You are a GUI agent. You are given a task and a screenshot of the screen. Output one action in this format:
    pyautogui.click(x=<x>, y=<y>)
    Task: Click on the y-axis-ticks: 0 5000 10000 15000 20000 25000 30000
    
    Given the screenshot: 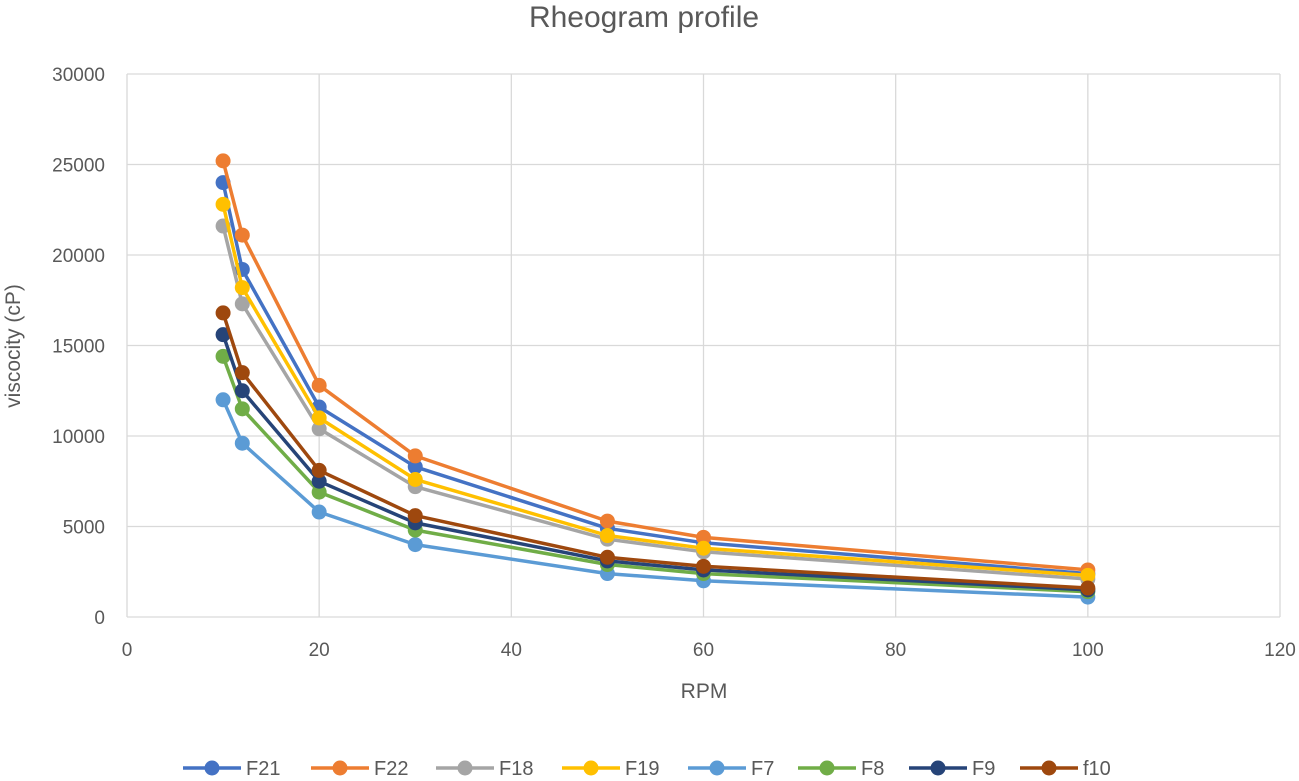 What is the action you would take?
    pyautogui.click(x=78, y=347)
    